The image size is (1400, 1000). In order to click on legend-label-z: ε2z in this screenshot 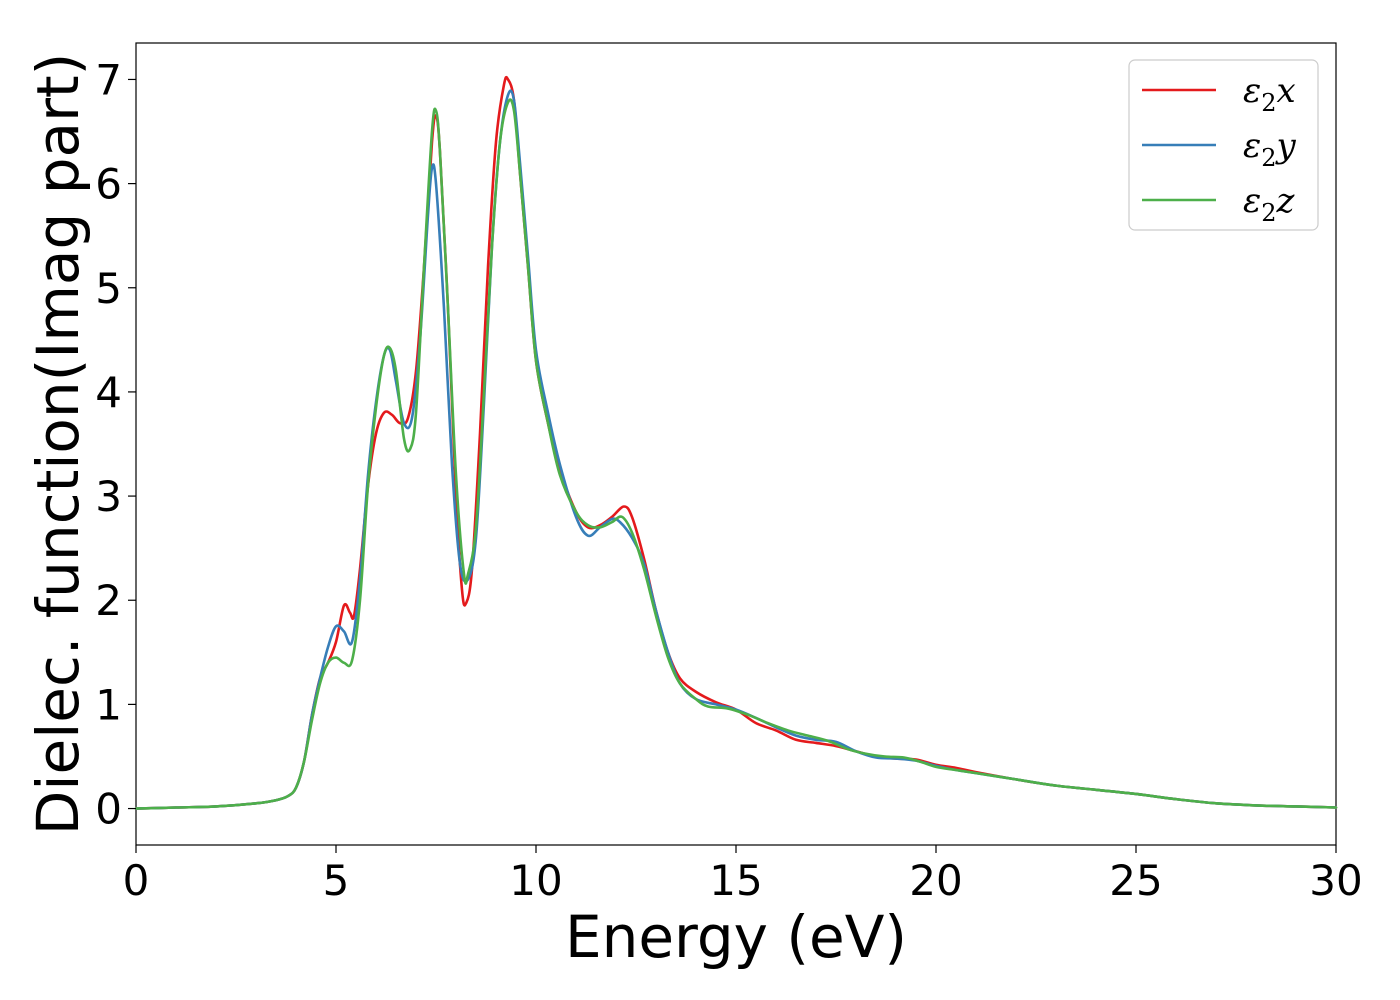, I will do `click(1269, 204)`.